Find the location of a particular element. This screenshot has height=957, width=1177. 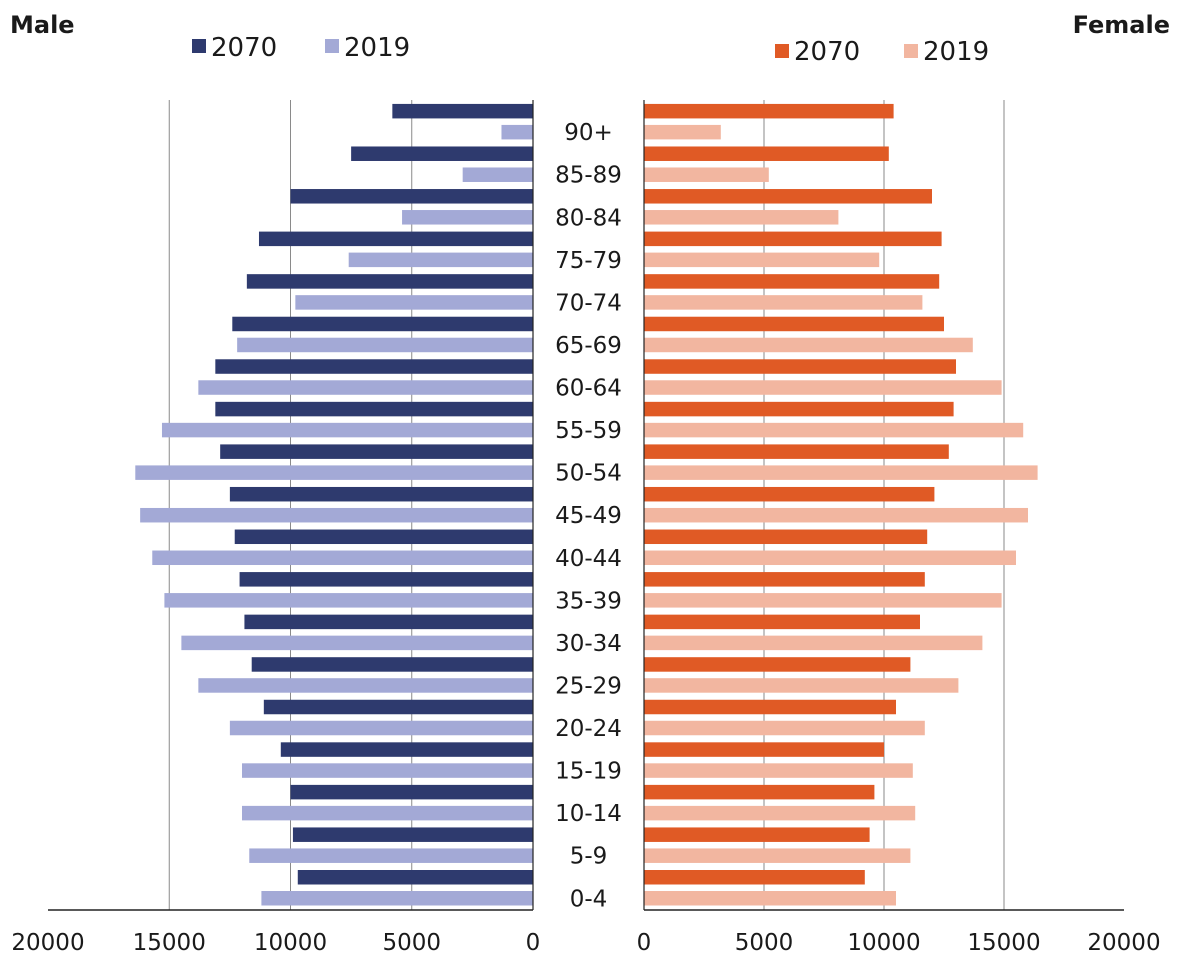

legend-swatch-male-2019 is located at coordinates (332, 46).